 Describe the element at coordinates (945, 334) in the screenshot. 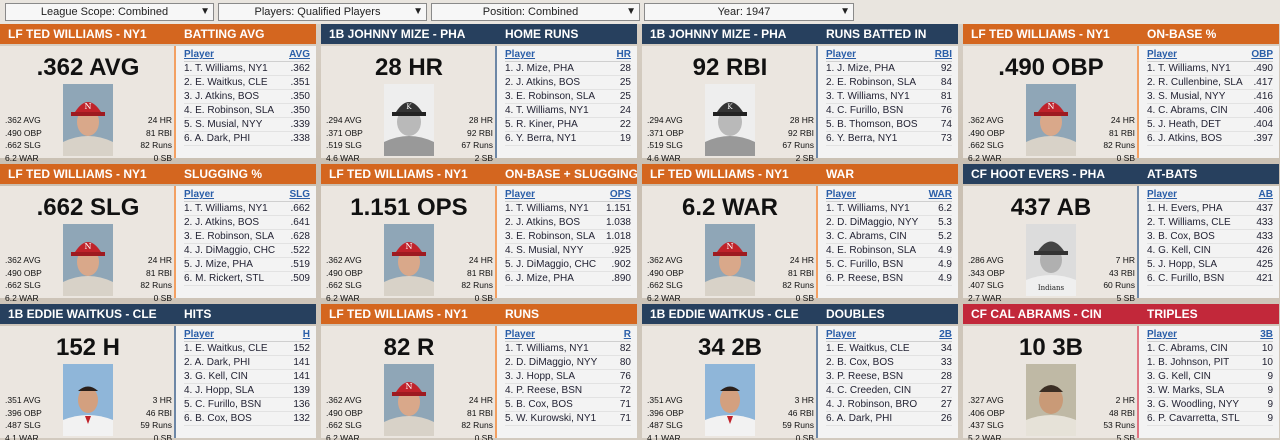

I see `stat-column-header: 2B` at that location.